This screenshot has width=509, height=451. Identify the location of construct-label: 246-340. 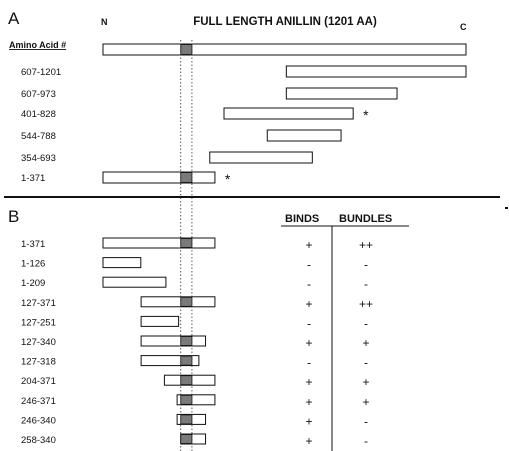
(38, 420).